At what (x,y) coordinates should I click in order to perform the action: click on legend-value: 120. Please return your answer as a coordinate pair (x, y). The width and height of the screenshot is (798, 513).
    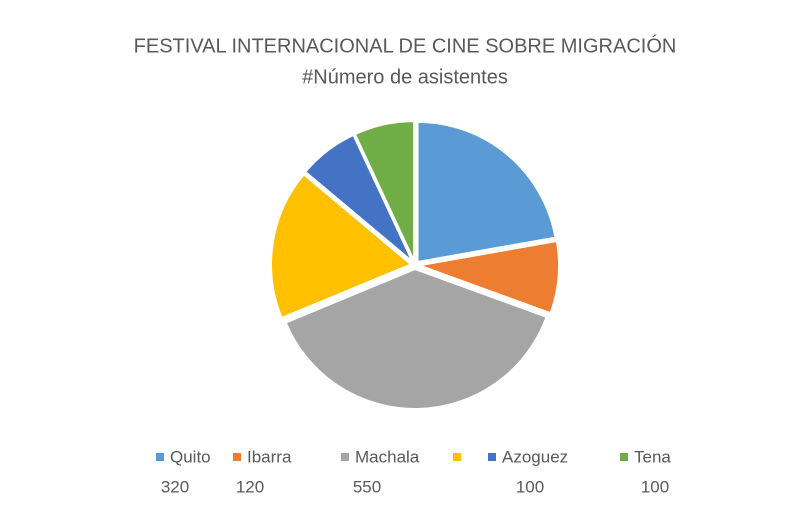
    Looking at the image, I should click on (250, 486).